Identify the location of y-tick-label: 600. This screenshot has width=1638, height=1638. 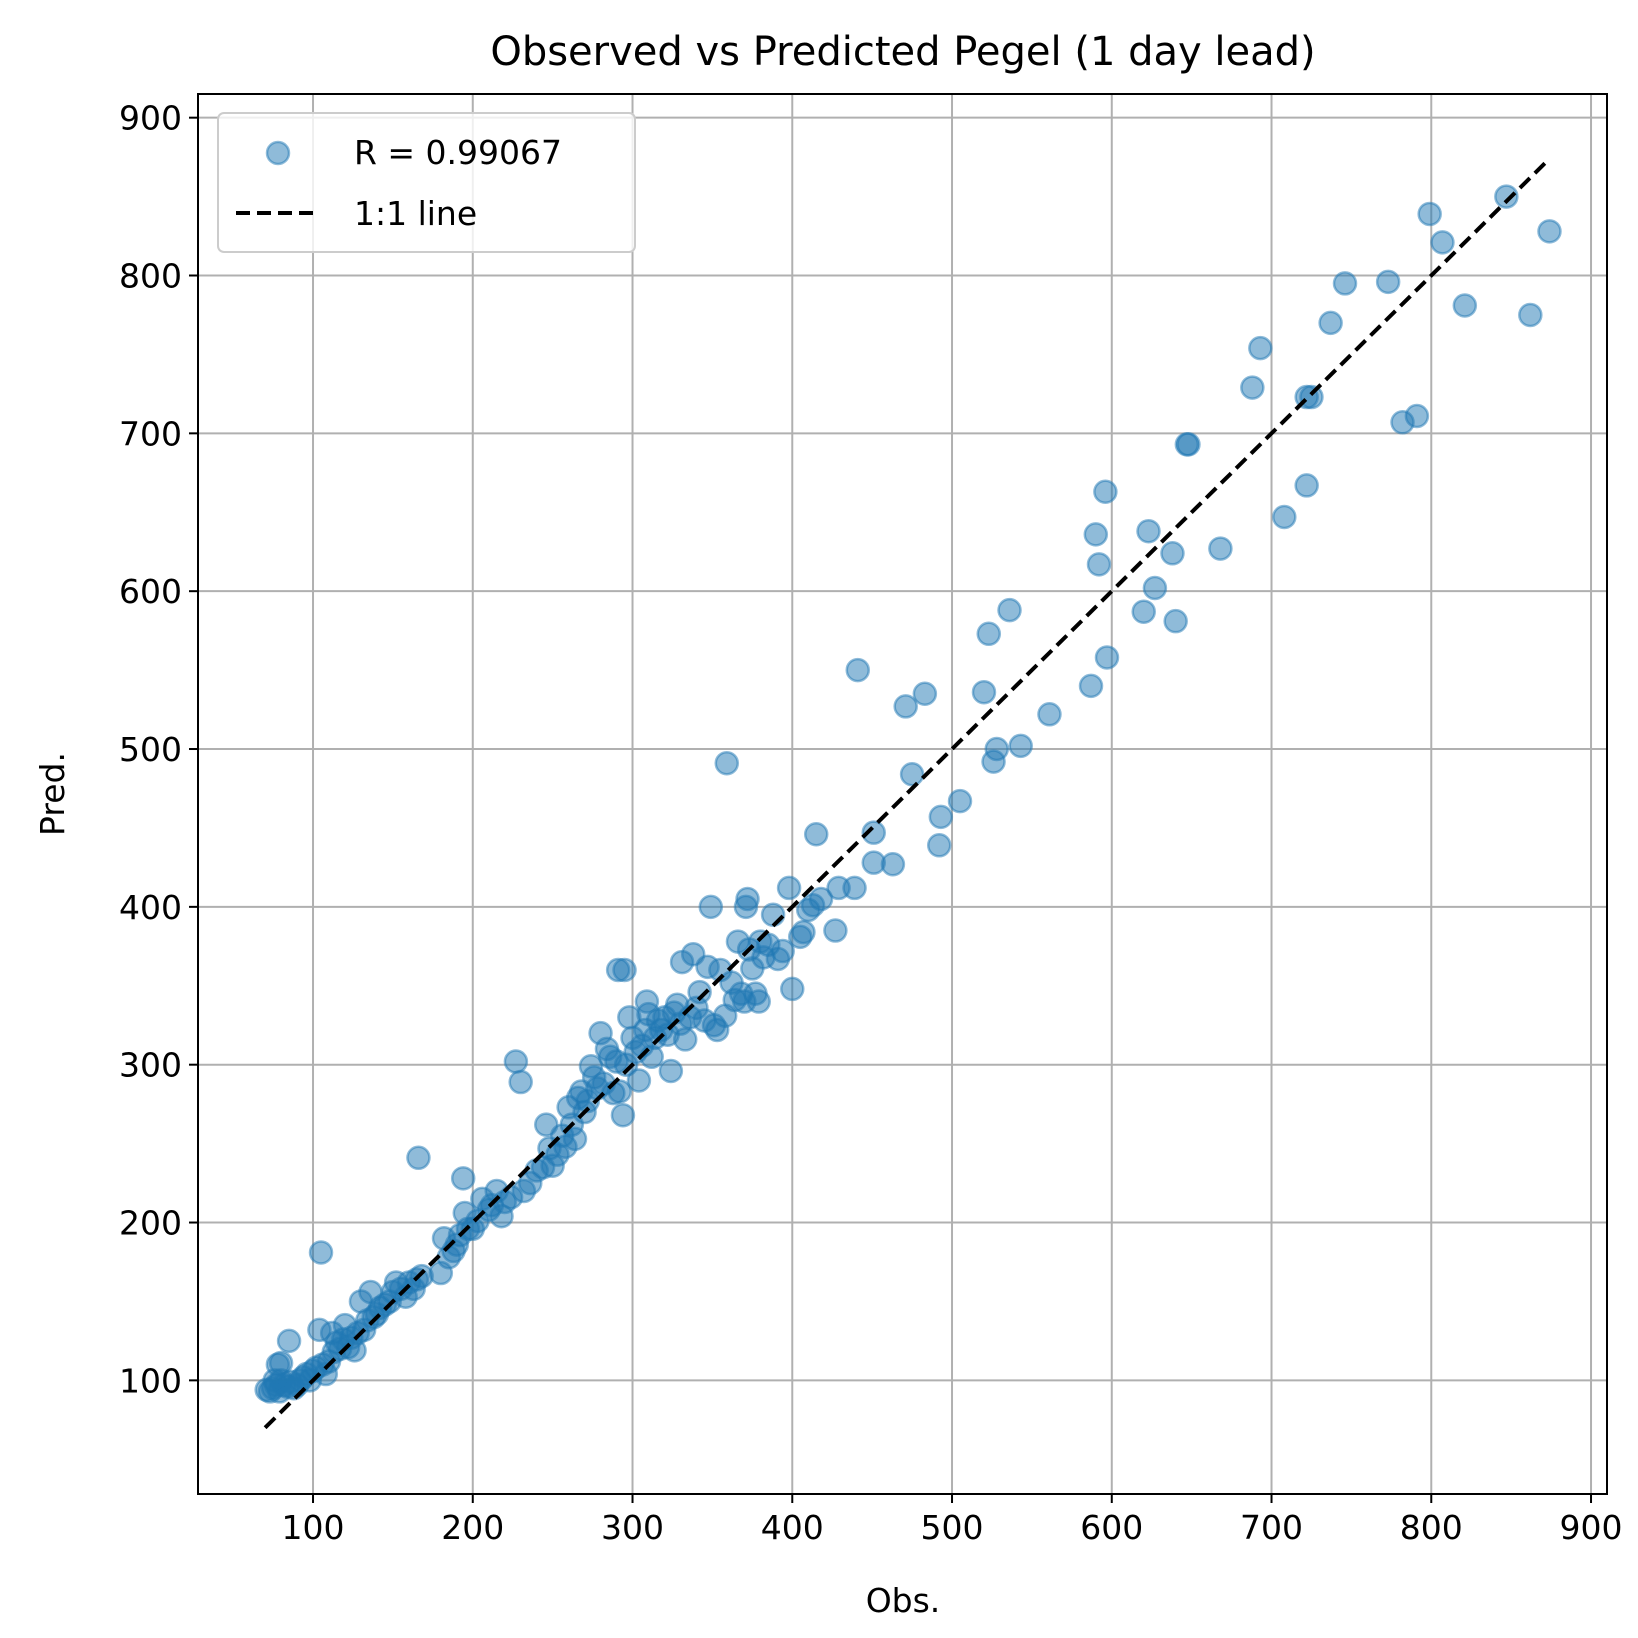
(150, 591).